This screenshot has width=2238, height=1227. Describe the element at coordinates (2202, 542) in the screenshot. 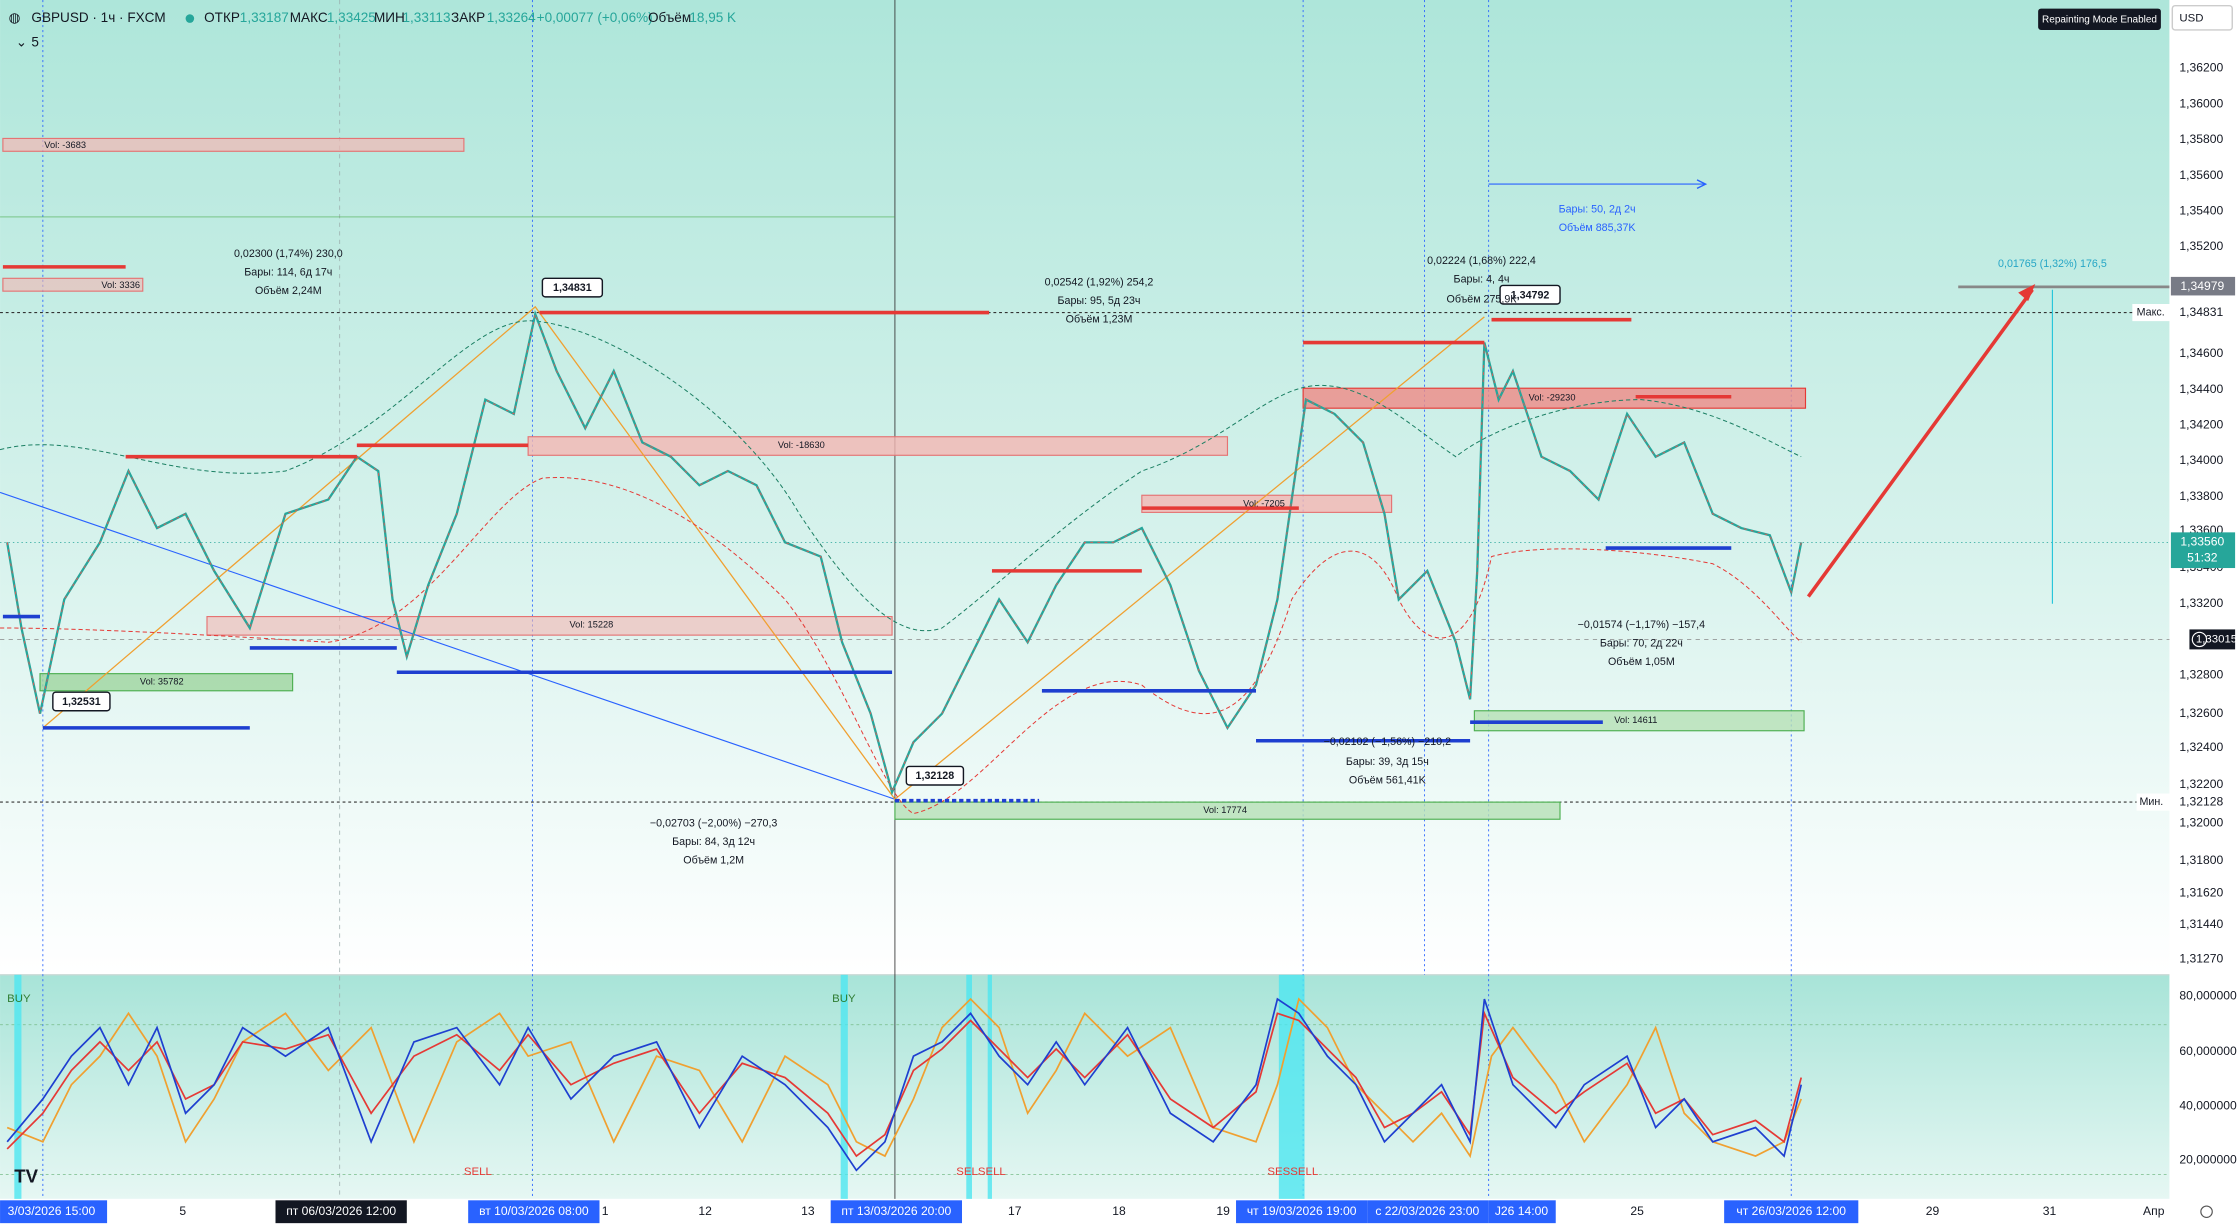

I see `price-tag: 1,33560` at that location.